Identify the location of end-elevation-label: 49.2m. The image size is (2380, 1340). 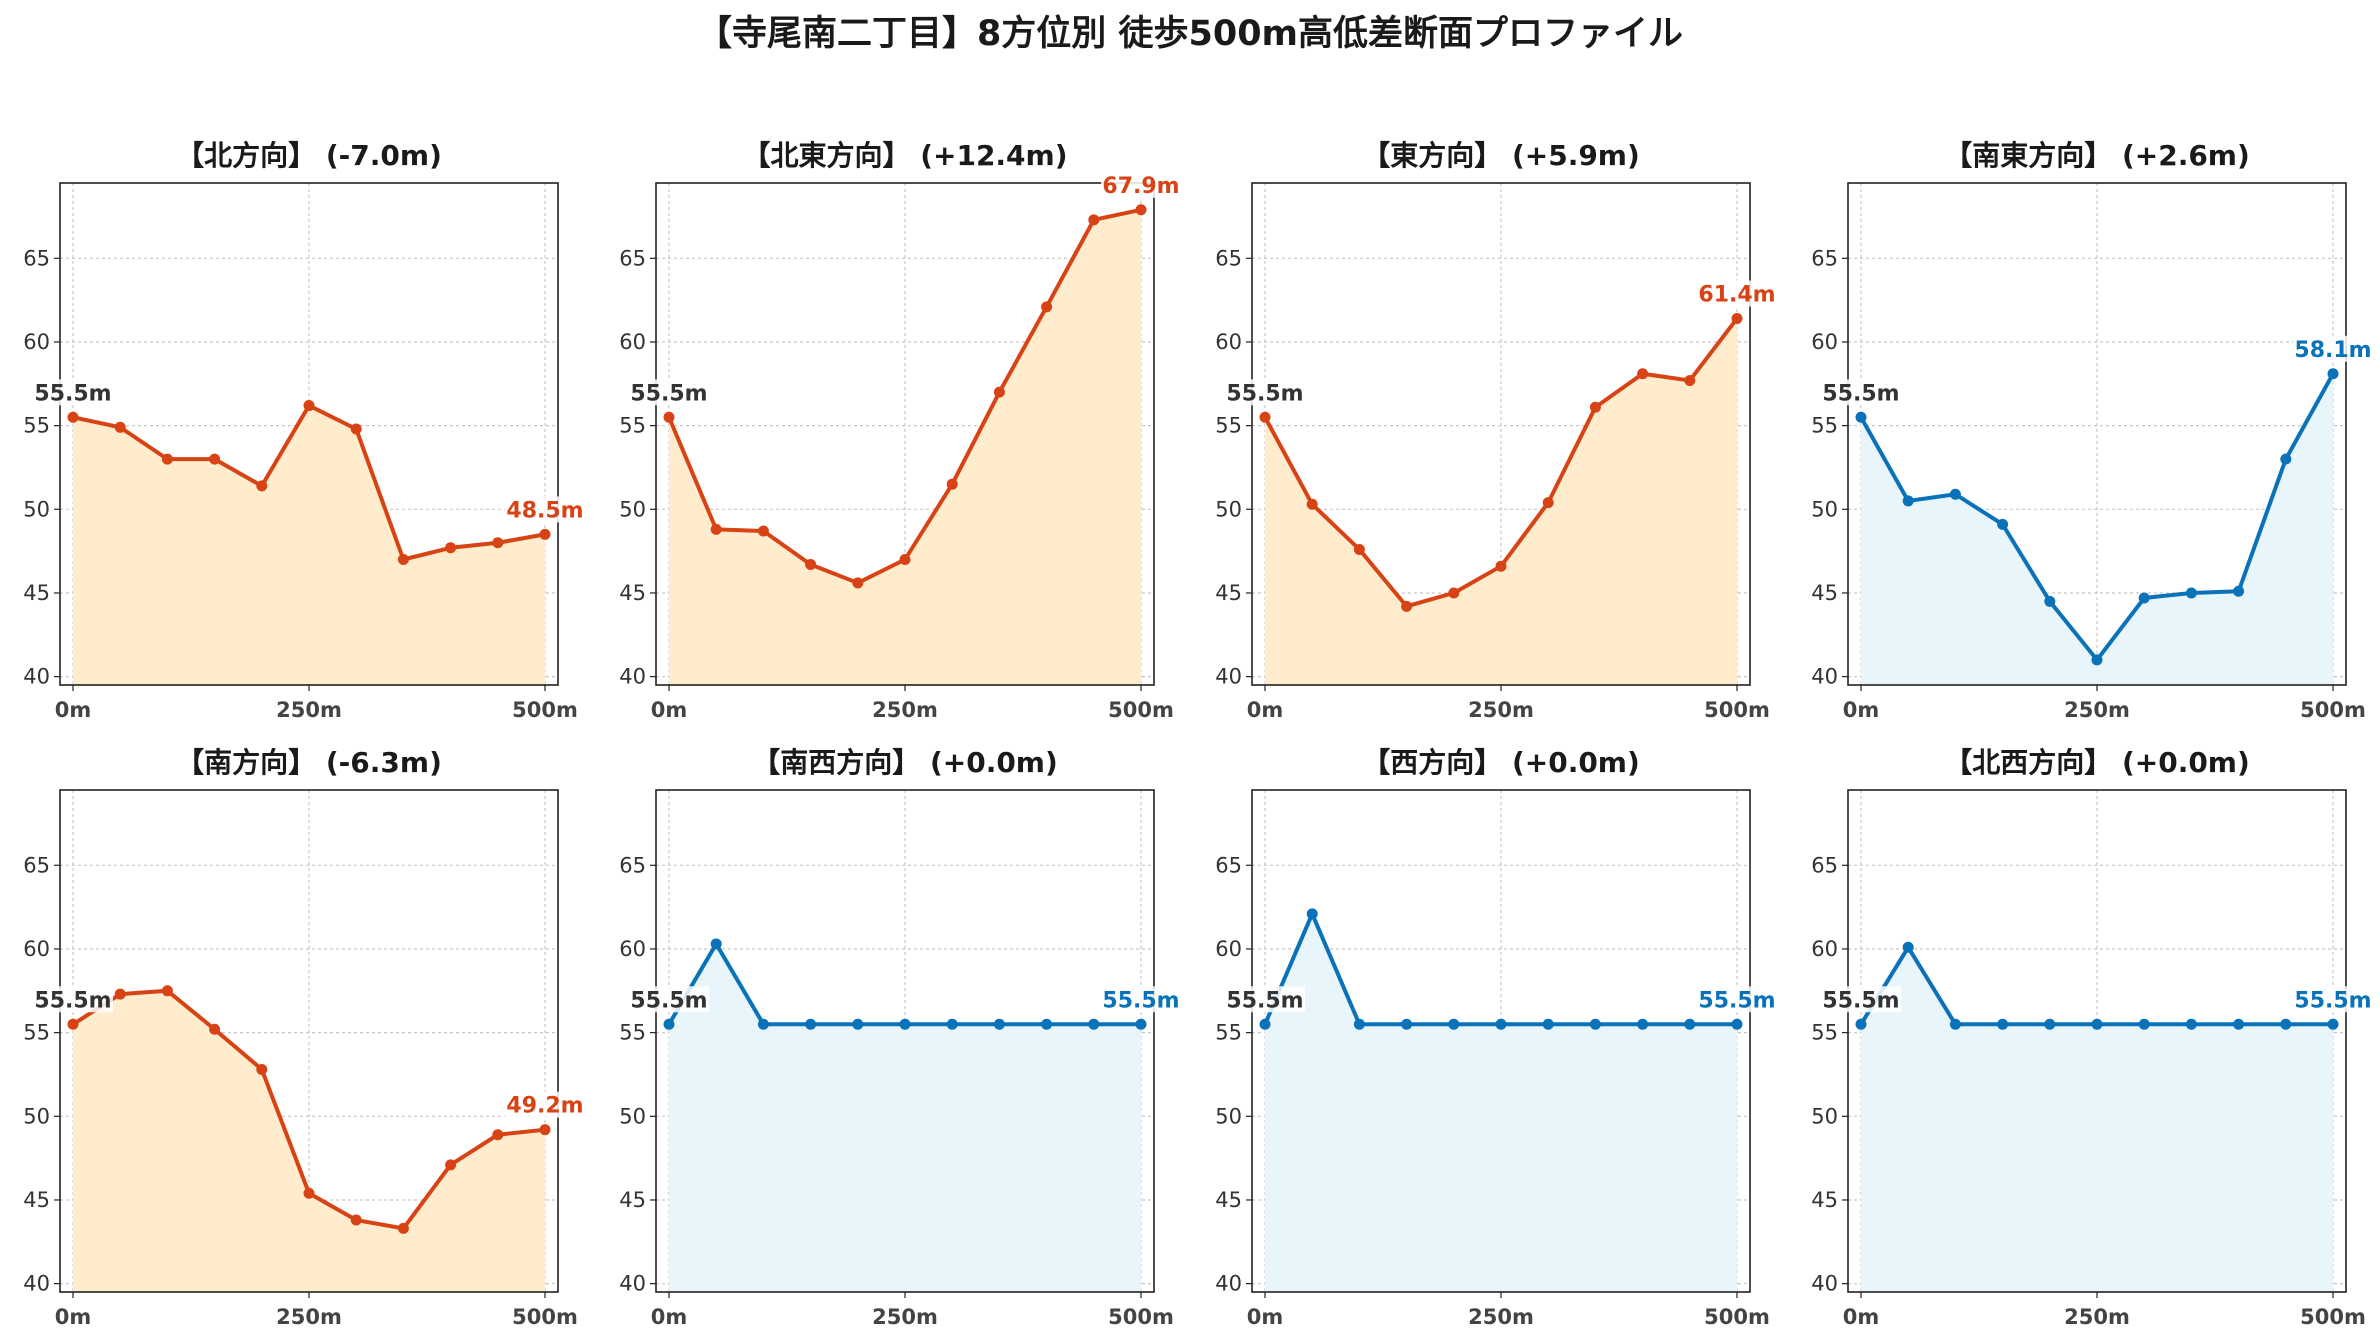
(544, 1106).